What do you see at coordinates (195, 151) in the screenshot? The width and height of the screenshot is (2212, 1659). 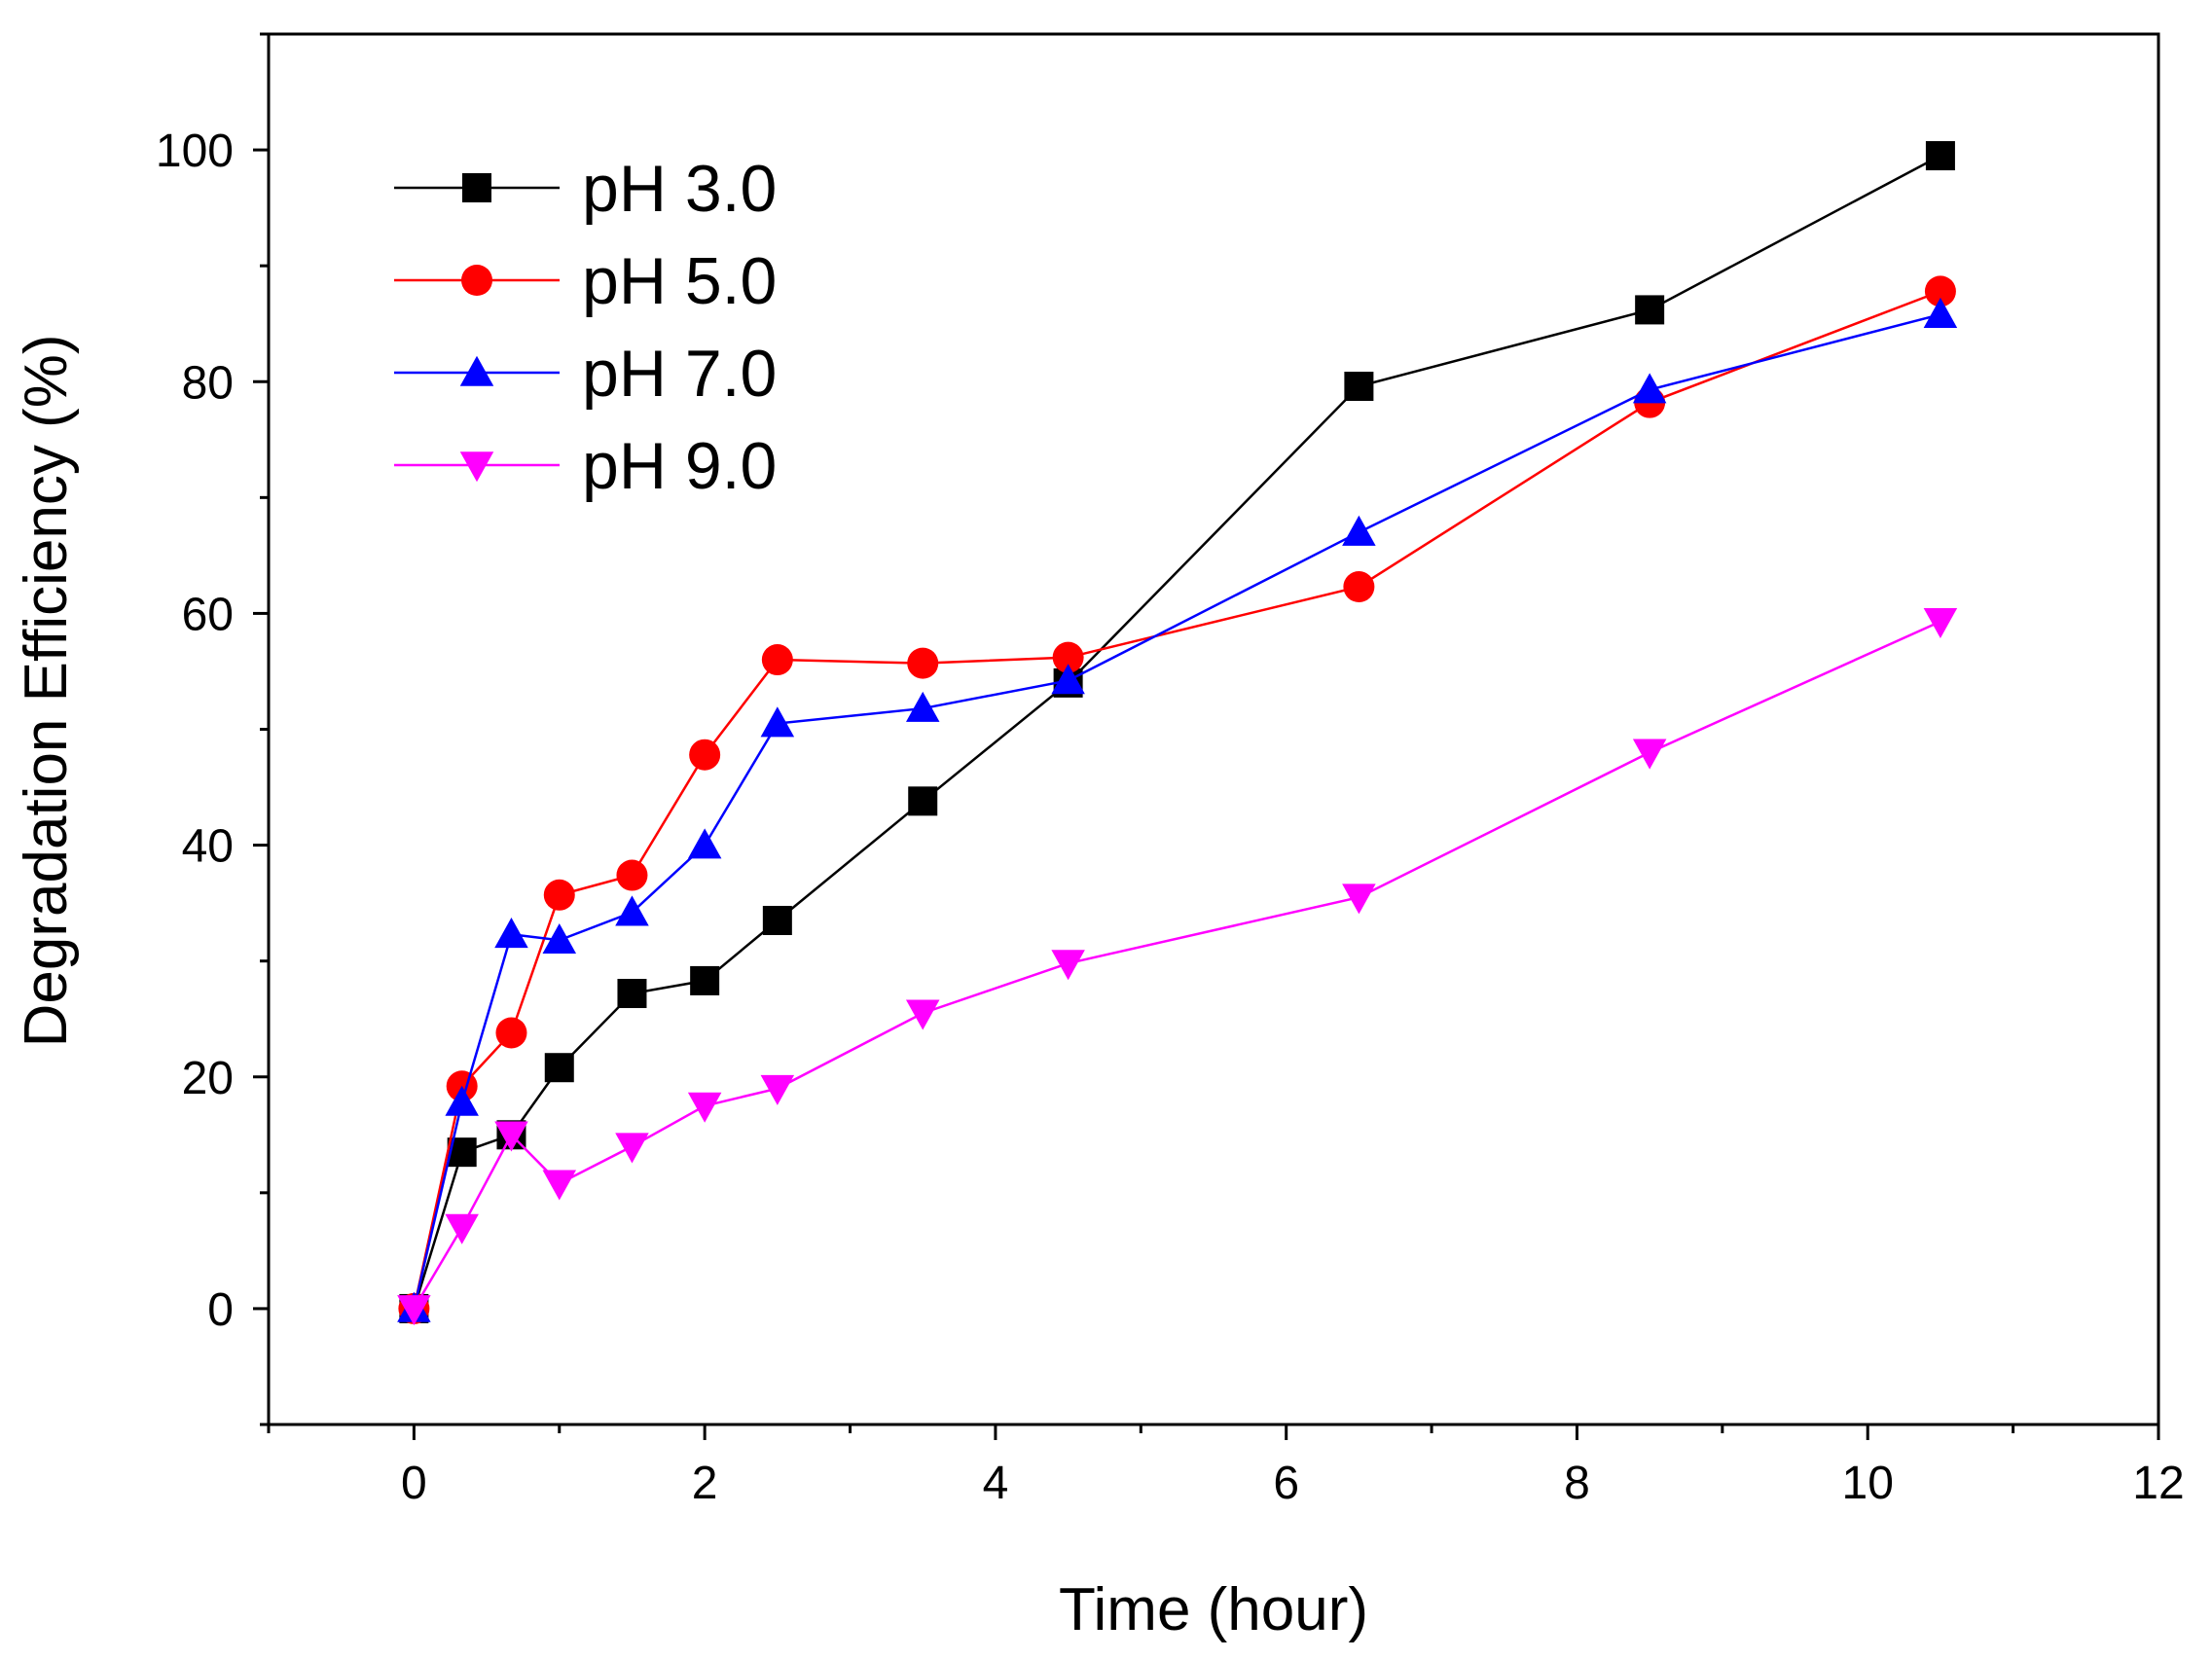 I see `y-tick-label: 100` at bounding box center [195, 151].